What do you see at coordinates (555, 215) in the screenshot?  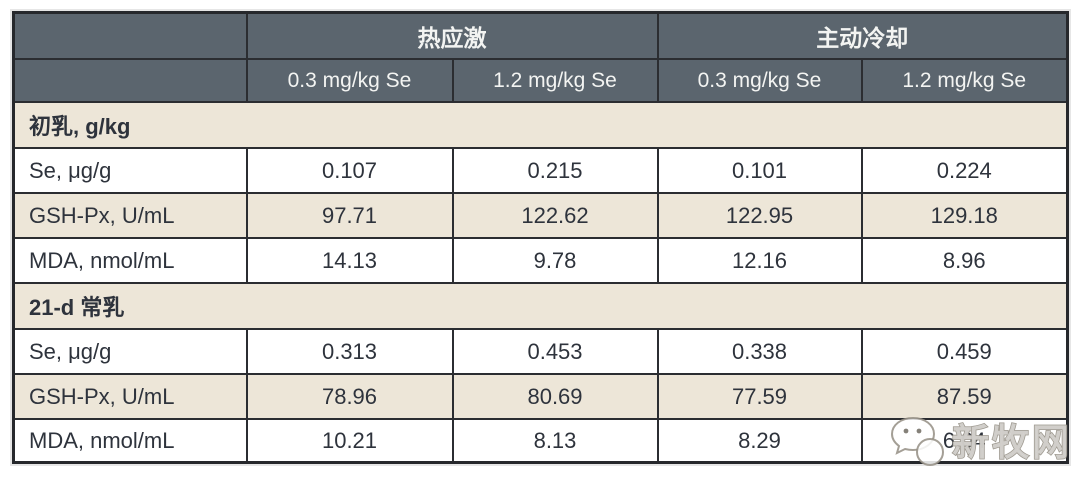 I see `value-cell: 122.62` at bounding box center [555, 215].